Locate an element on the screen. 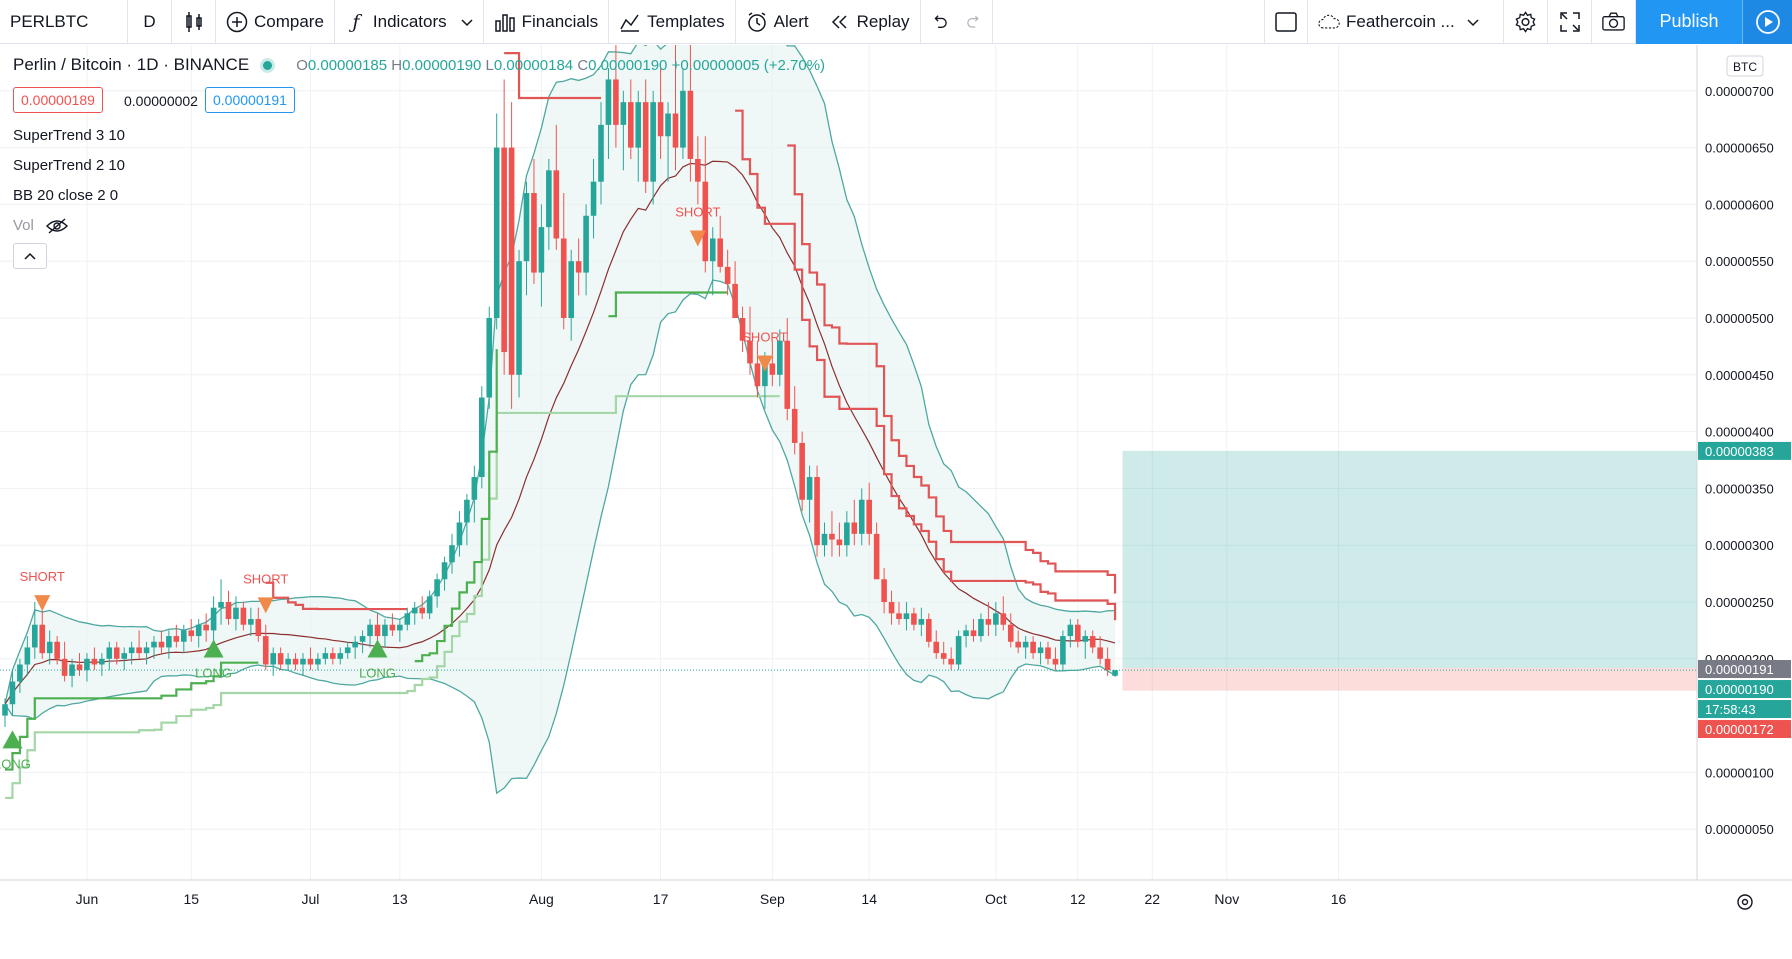  sell-price-button: 0.00000189 is located at coordinates (58, 100).